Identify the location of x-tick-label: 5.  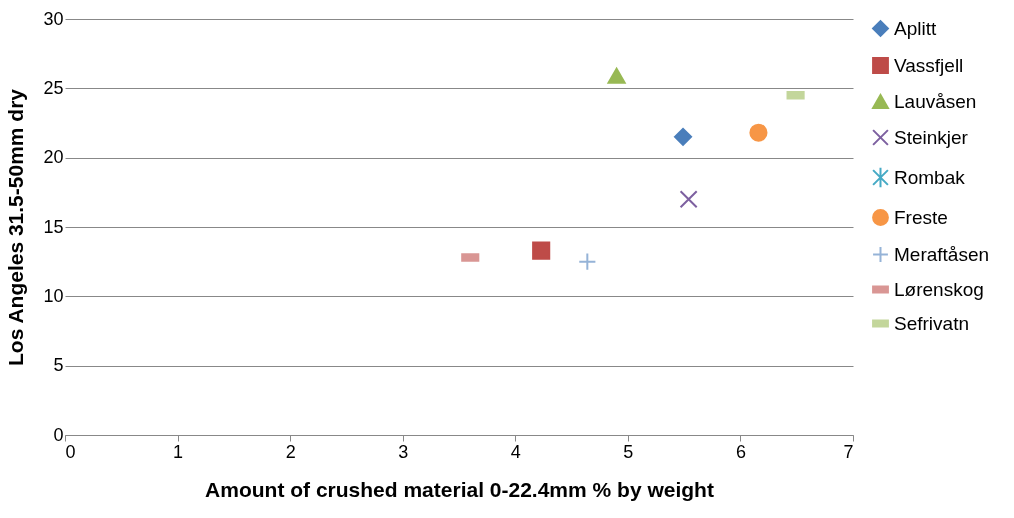
(628, 451).